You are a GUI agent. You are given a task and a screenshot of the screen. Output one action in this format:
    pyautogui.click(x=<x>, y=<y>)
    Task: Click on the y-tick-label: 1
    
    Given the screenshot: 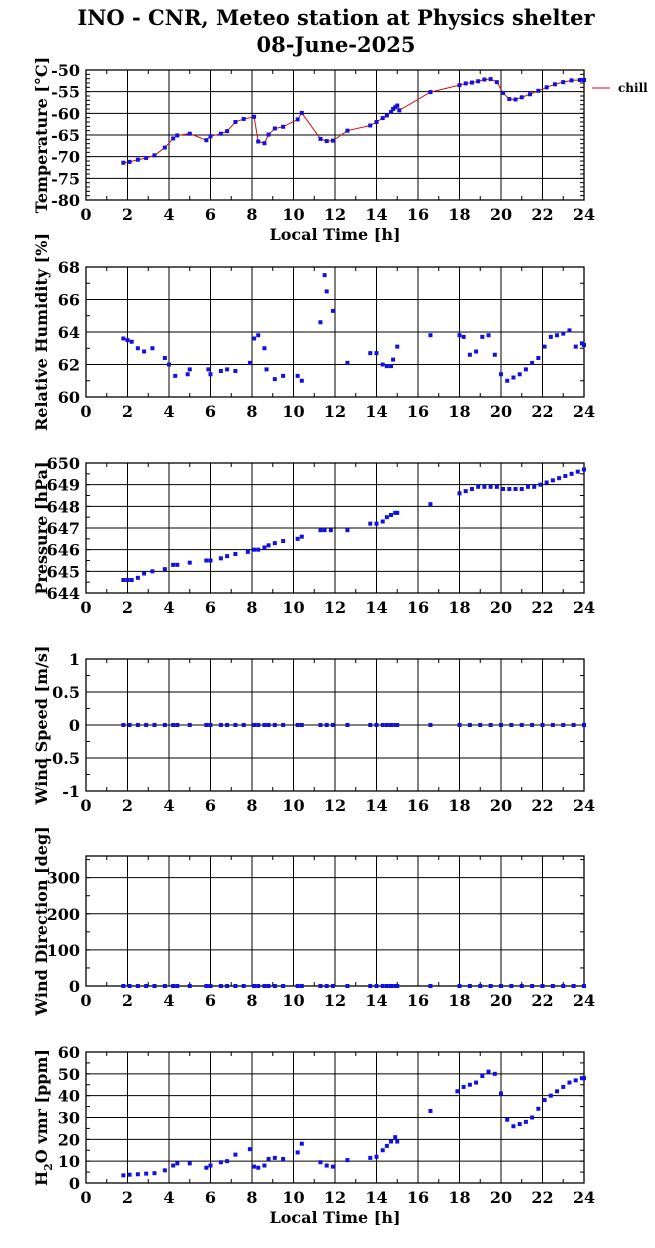 What is the action you would take?
    pyautogui.click(x=74, y=659)
    